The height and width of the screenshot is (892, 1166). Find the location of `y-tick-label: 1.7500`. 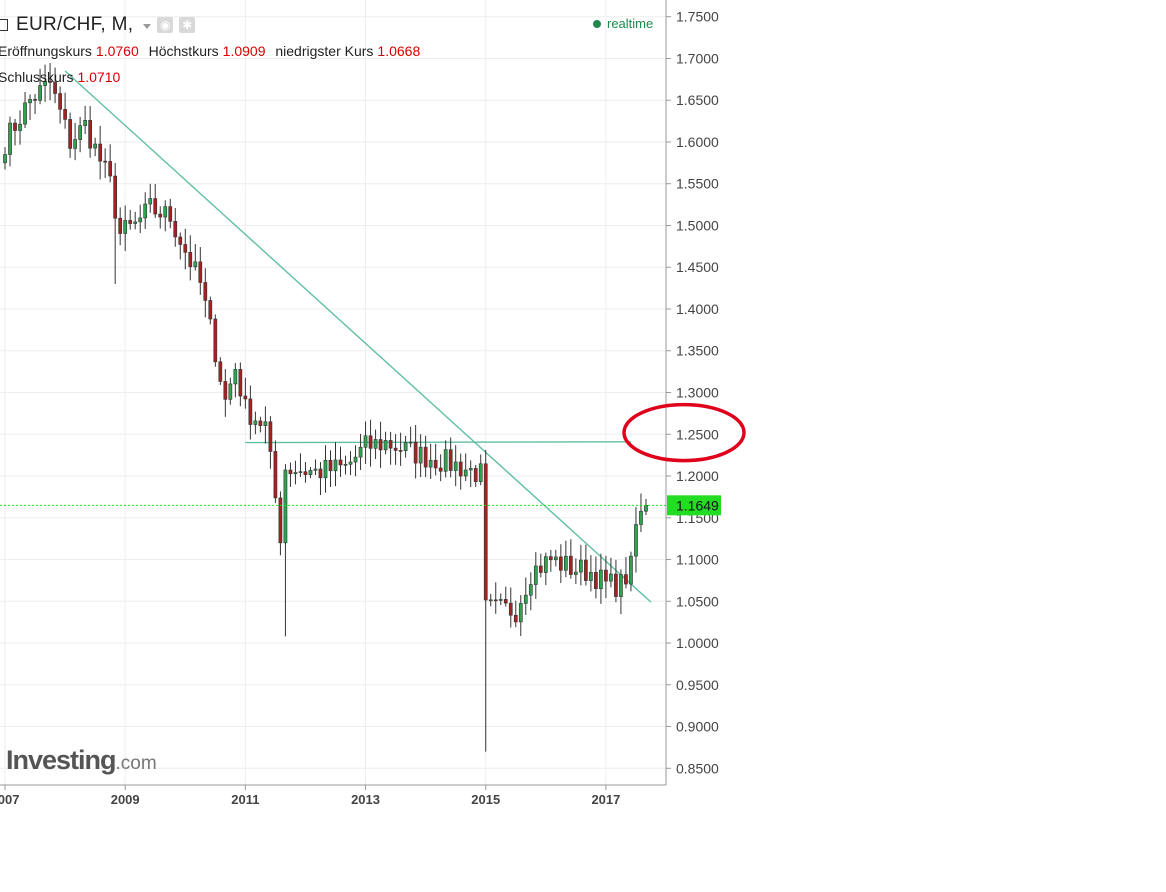

y-tick-label: 1.7500 is located at coordinates (697, 17).